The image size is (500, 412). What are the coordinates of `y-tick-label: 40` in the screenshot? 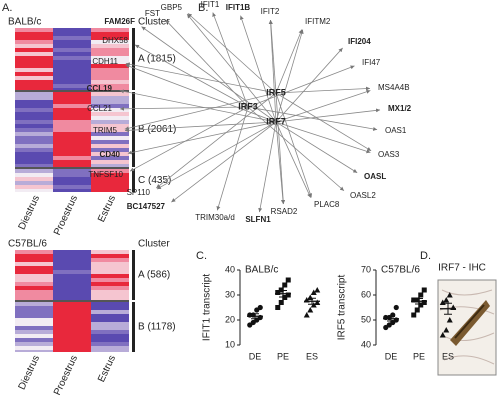 It's located at (230, 269).